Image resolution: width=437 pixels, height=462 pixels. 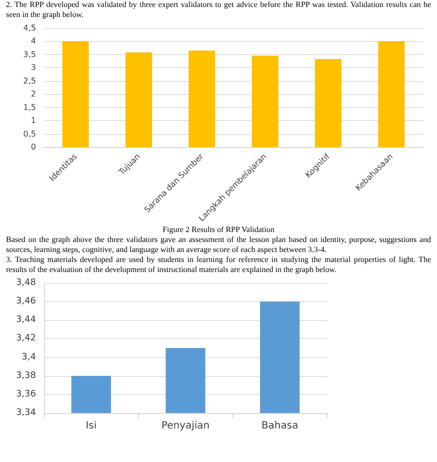 I want to click on y-tick-label: 3,4, so click(x=29, y=357).